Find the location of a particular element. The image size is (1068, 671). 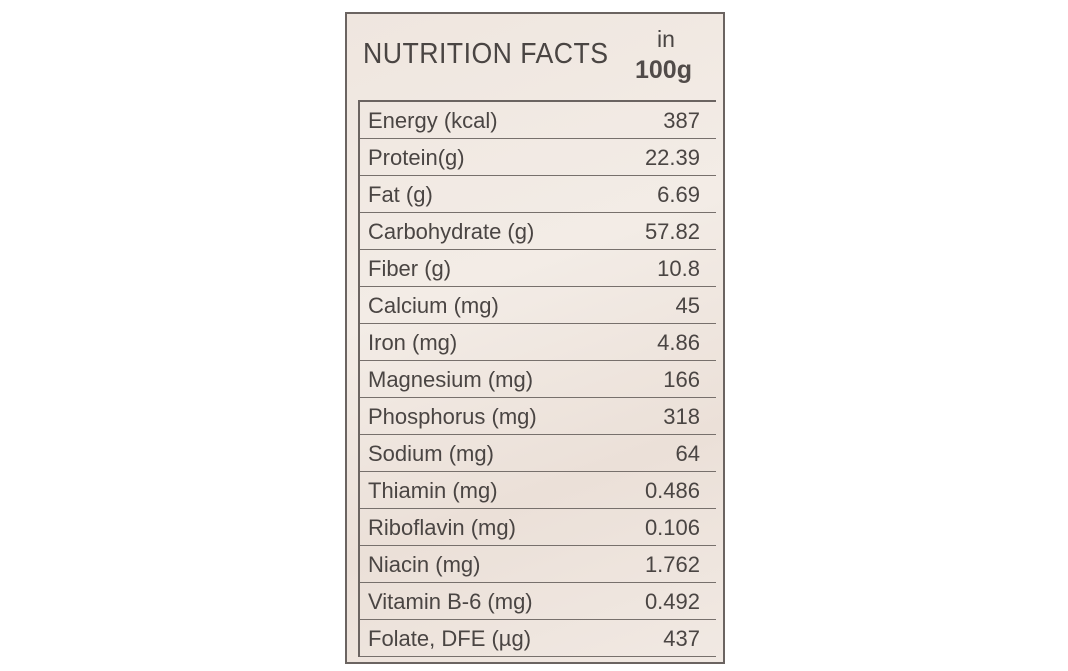

nutrient-value: 64 is located at coordinates (687, 453).